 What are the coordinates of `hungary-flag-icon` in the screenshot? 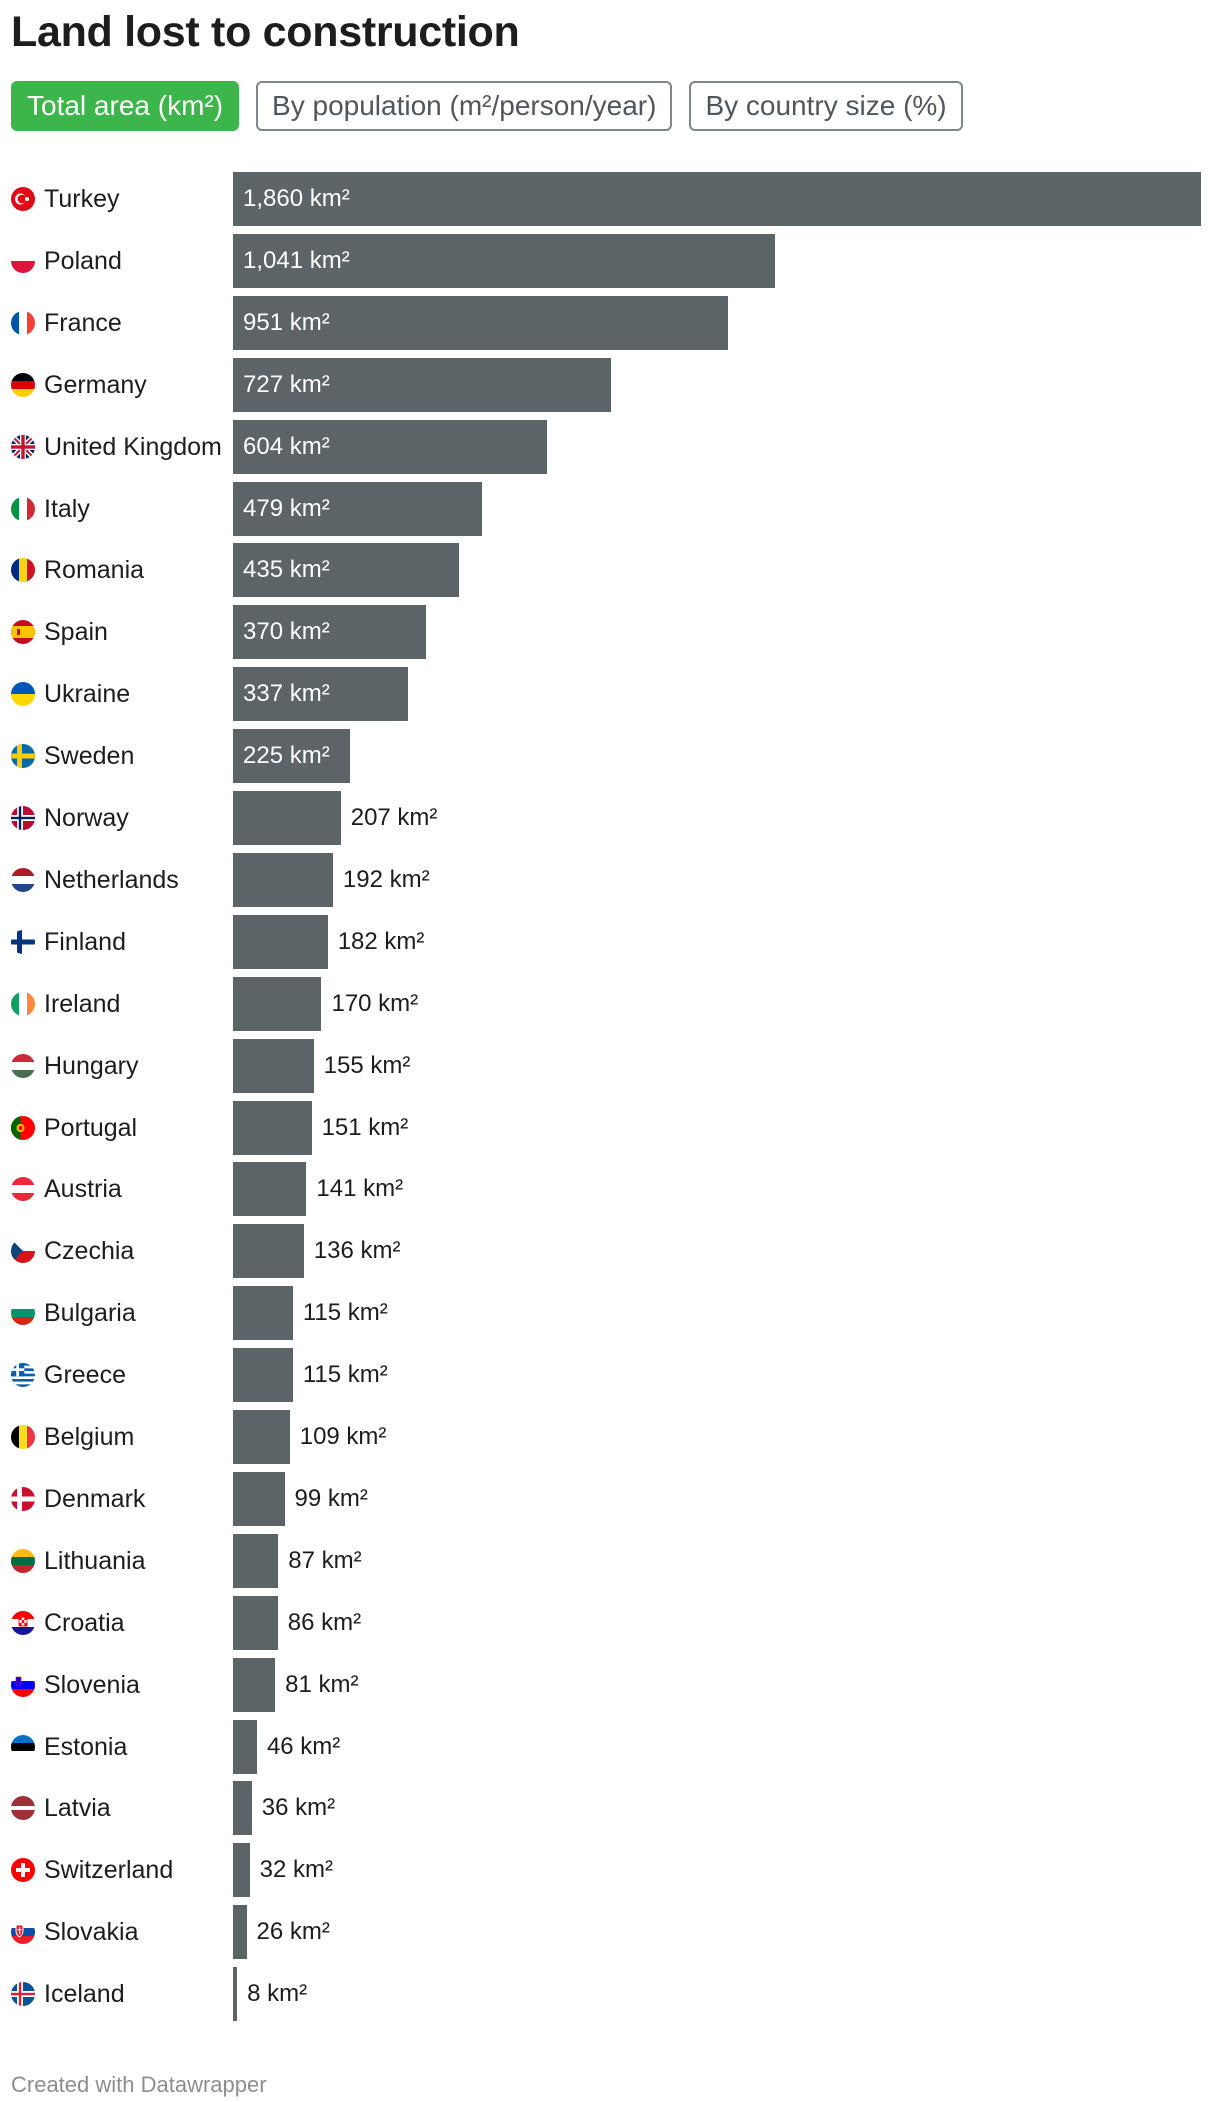 It's located at (23, 1065).